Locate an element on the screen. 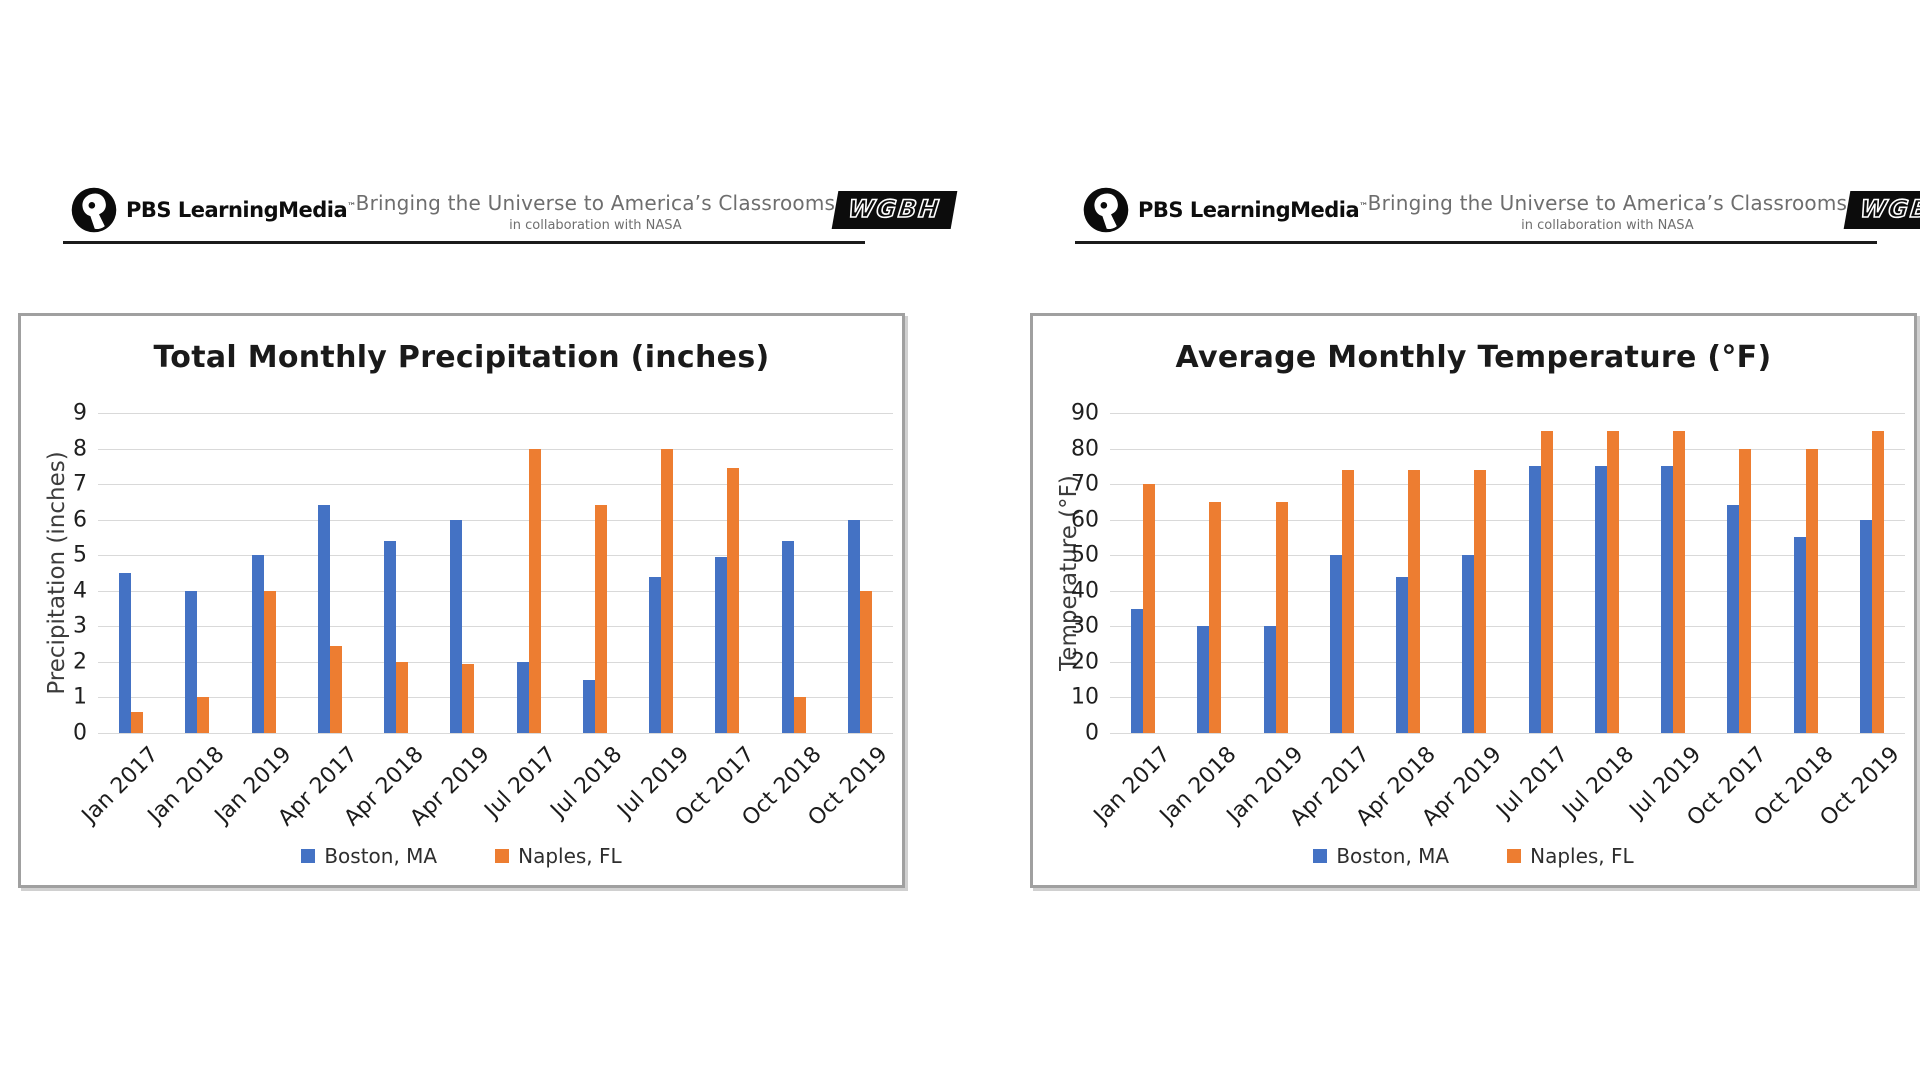  y-axis-ticks: 0 10 20 30 40 50 60 70 80 90 is located at coordinates (1066, 573).